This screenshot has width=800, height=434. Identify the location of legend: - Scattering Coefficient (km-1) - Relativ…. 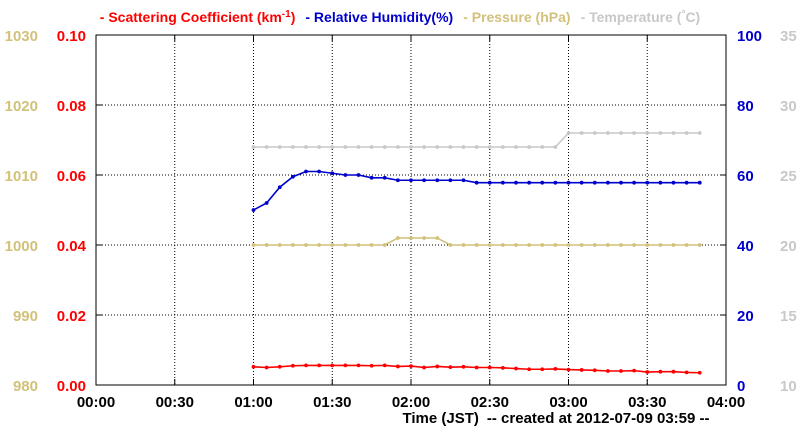
(400, 17).